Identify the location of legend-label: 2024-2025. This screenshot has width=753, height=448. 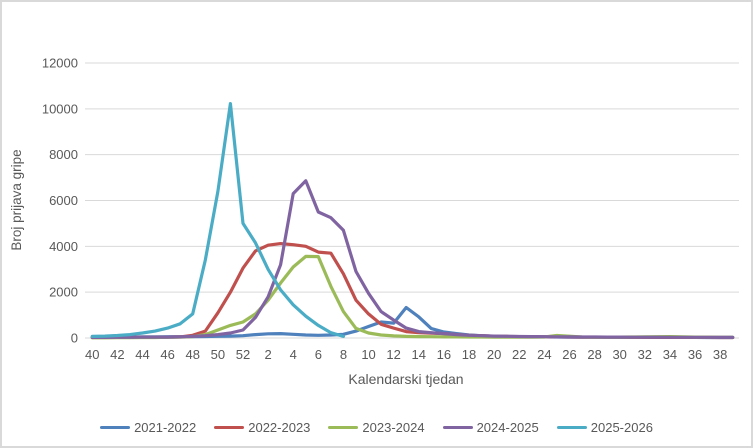
(507, 427).